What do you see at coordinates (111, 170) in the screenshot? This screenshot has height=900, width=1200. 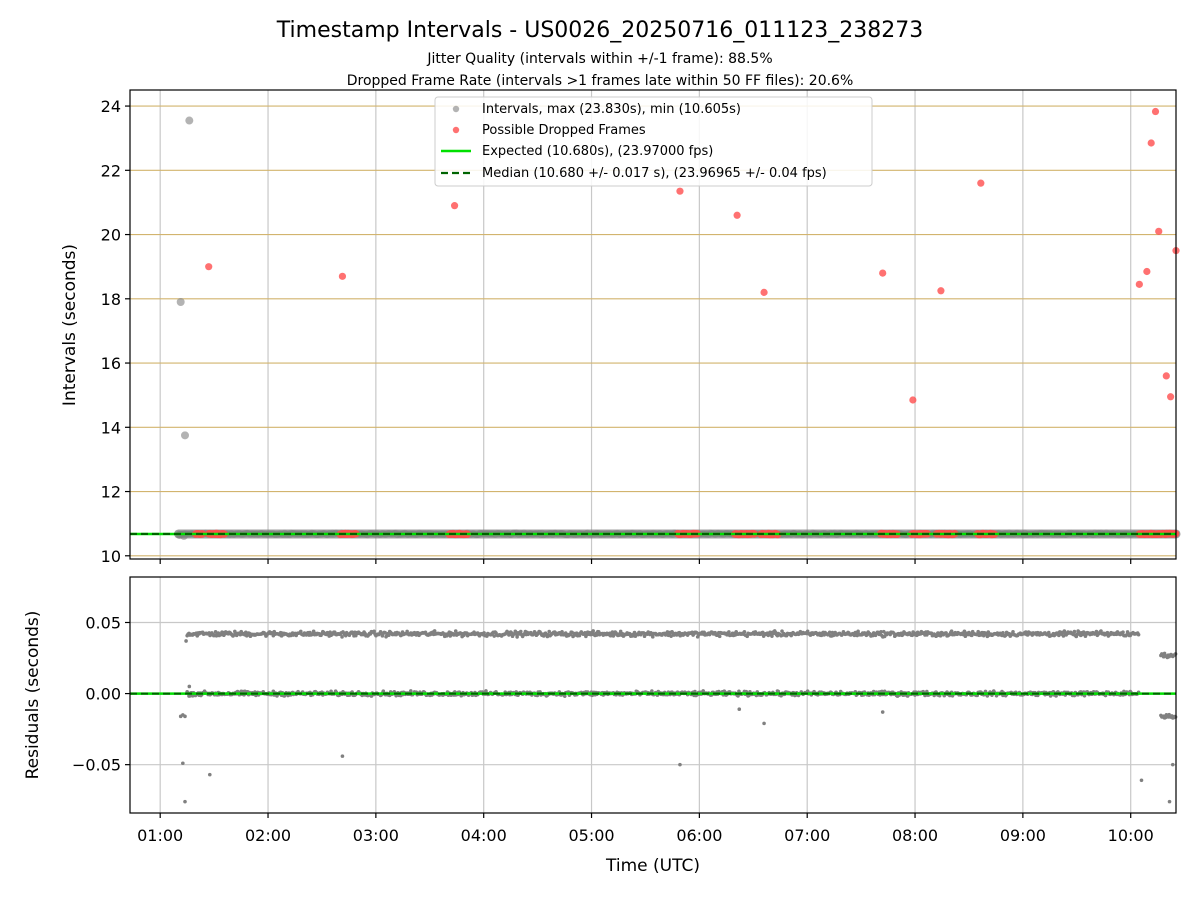 I see `top-y-tick-label: 22` at bounding box center [111, 170].